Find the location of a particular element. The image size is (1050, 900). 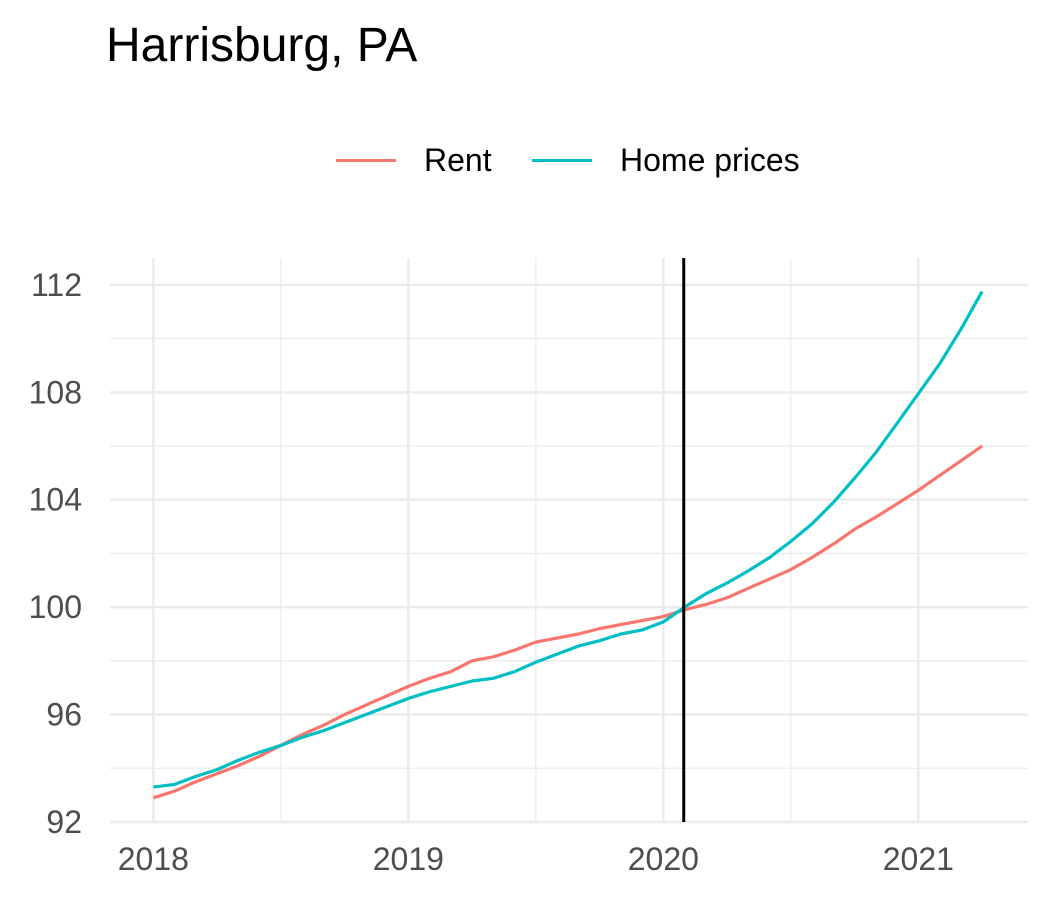

chart-title: Harrisburg, PA is located at coordinates (262, 45).